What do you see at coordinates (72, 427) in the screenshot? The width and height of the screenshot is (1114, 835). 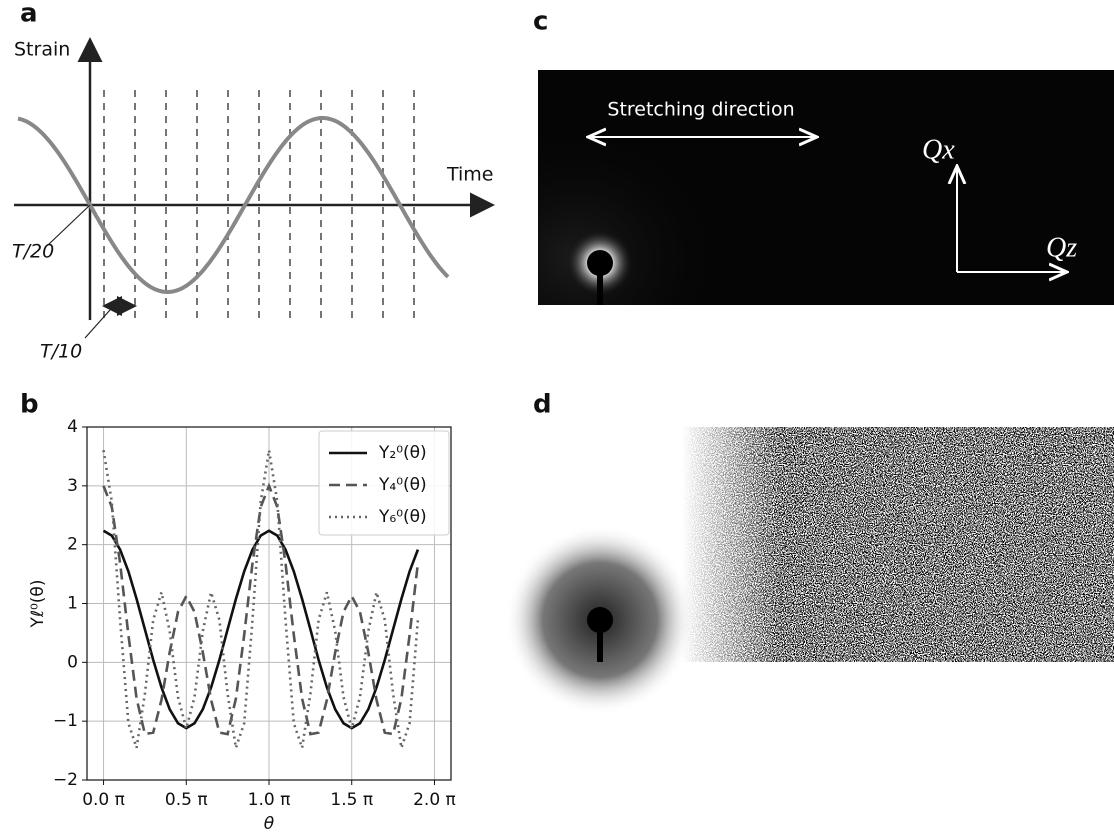 I see `y-tick-label: 4` at bounding box center [72, 427].